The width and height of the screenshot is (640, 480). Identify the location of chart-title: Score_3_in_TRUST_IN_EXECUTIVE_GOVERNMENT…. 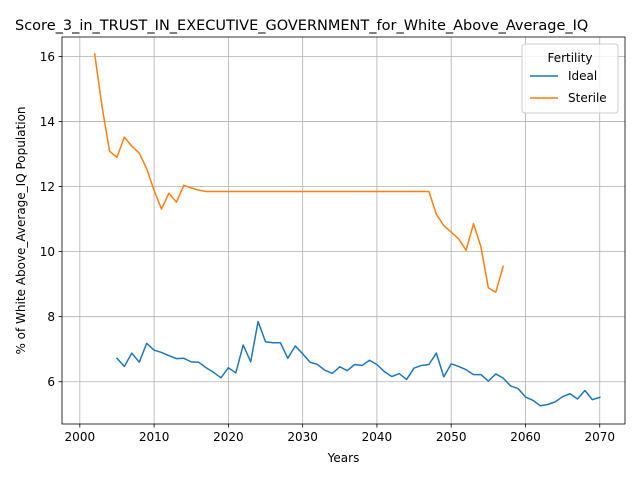
(301, 26).